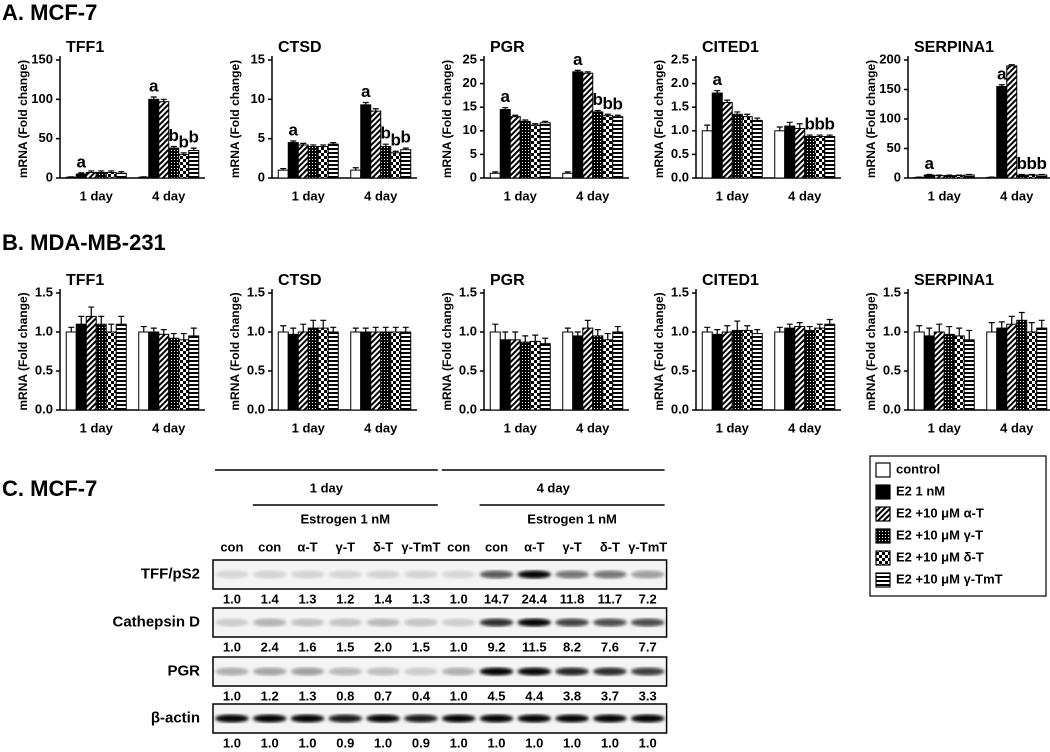  What do you see at coordinates (270, 646) in the screenshot?
I see `quantification: 2.4` at bounding box center [270, 646].